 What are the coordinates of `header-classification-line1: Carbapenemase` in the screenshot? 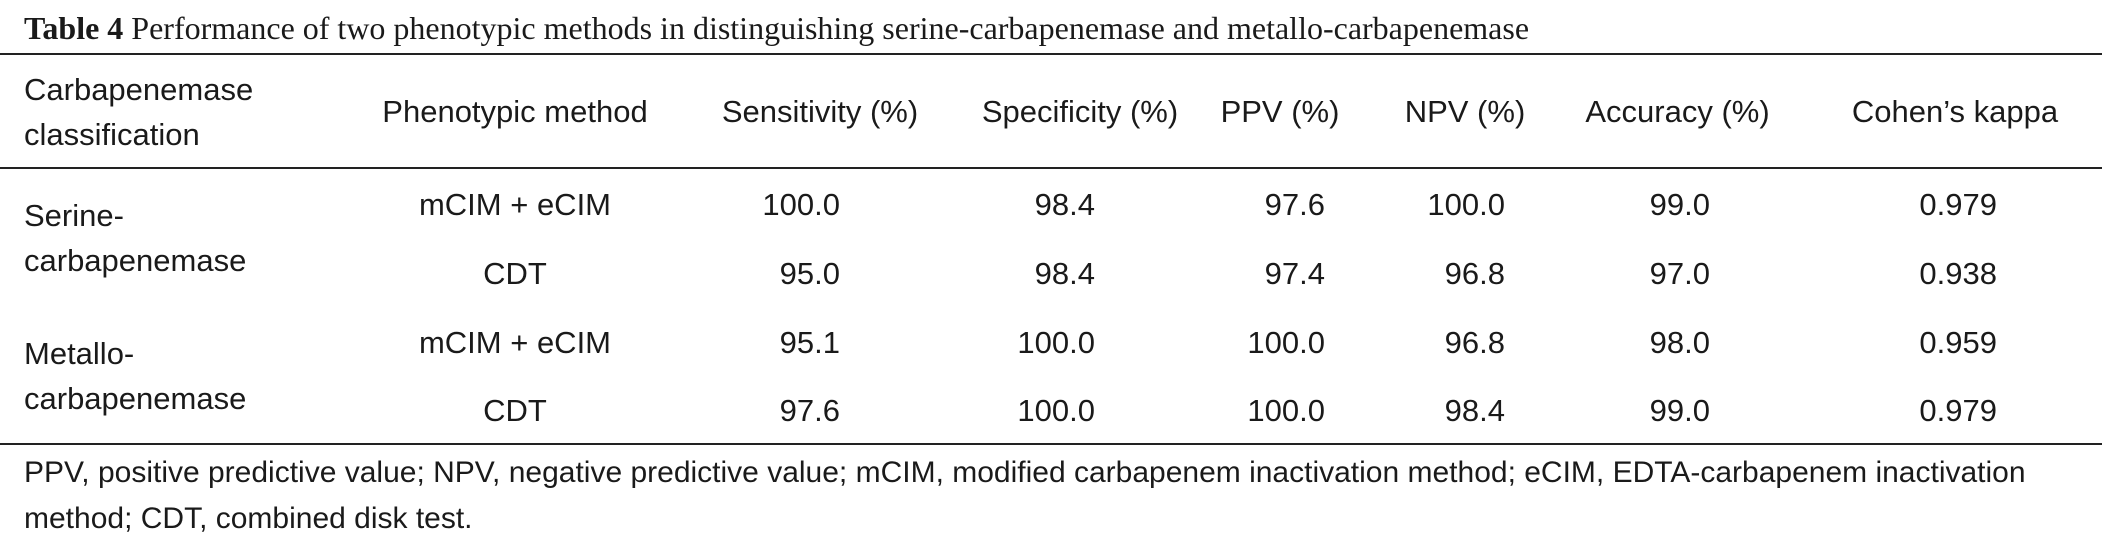 It's located at (139, 89).